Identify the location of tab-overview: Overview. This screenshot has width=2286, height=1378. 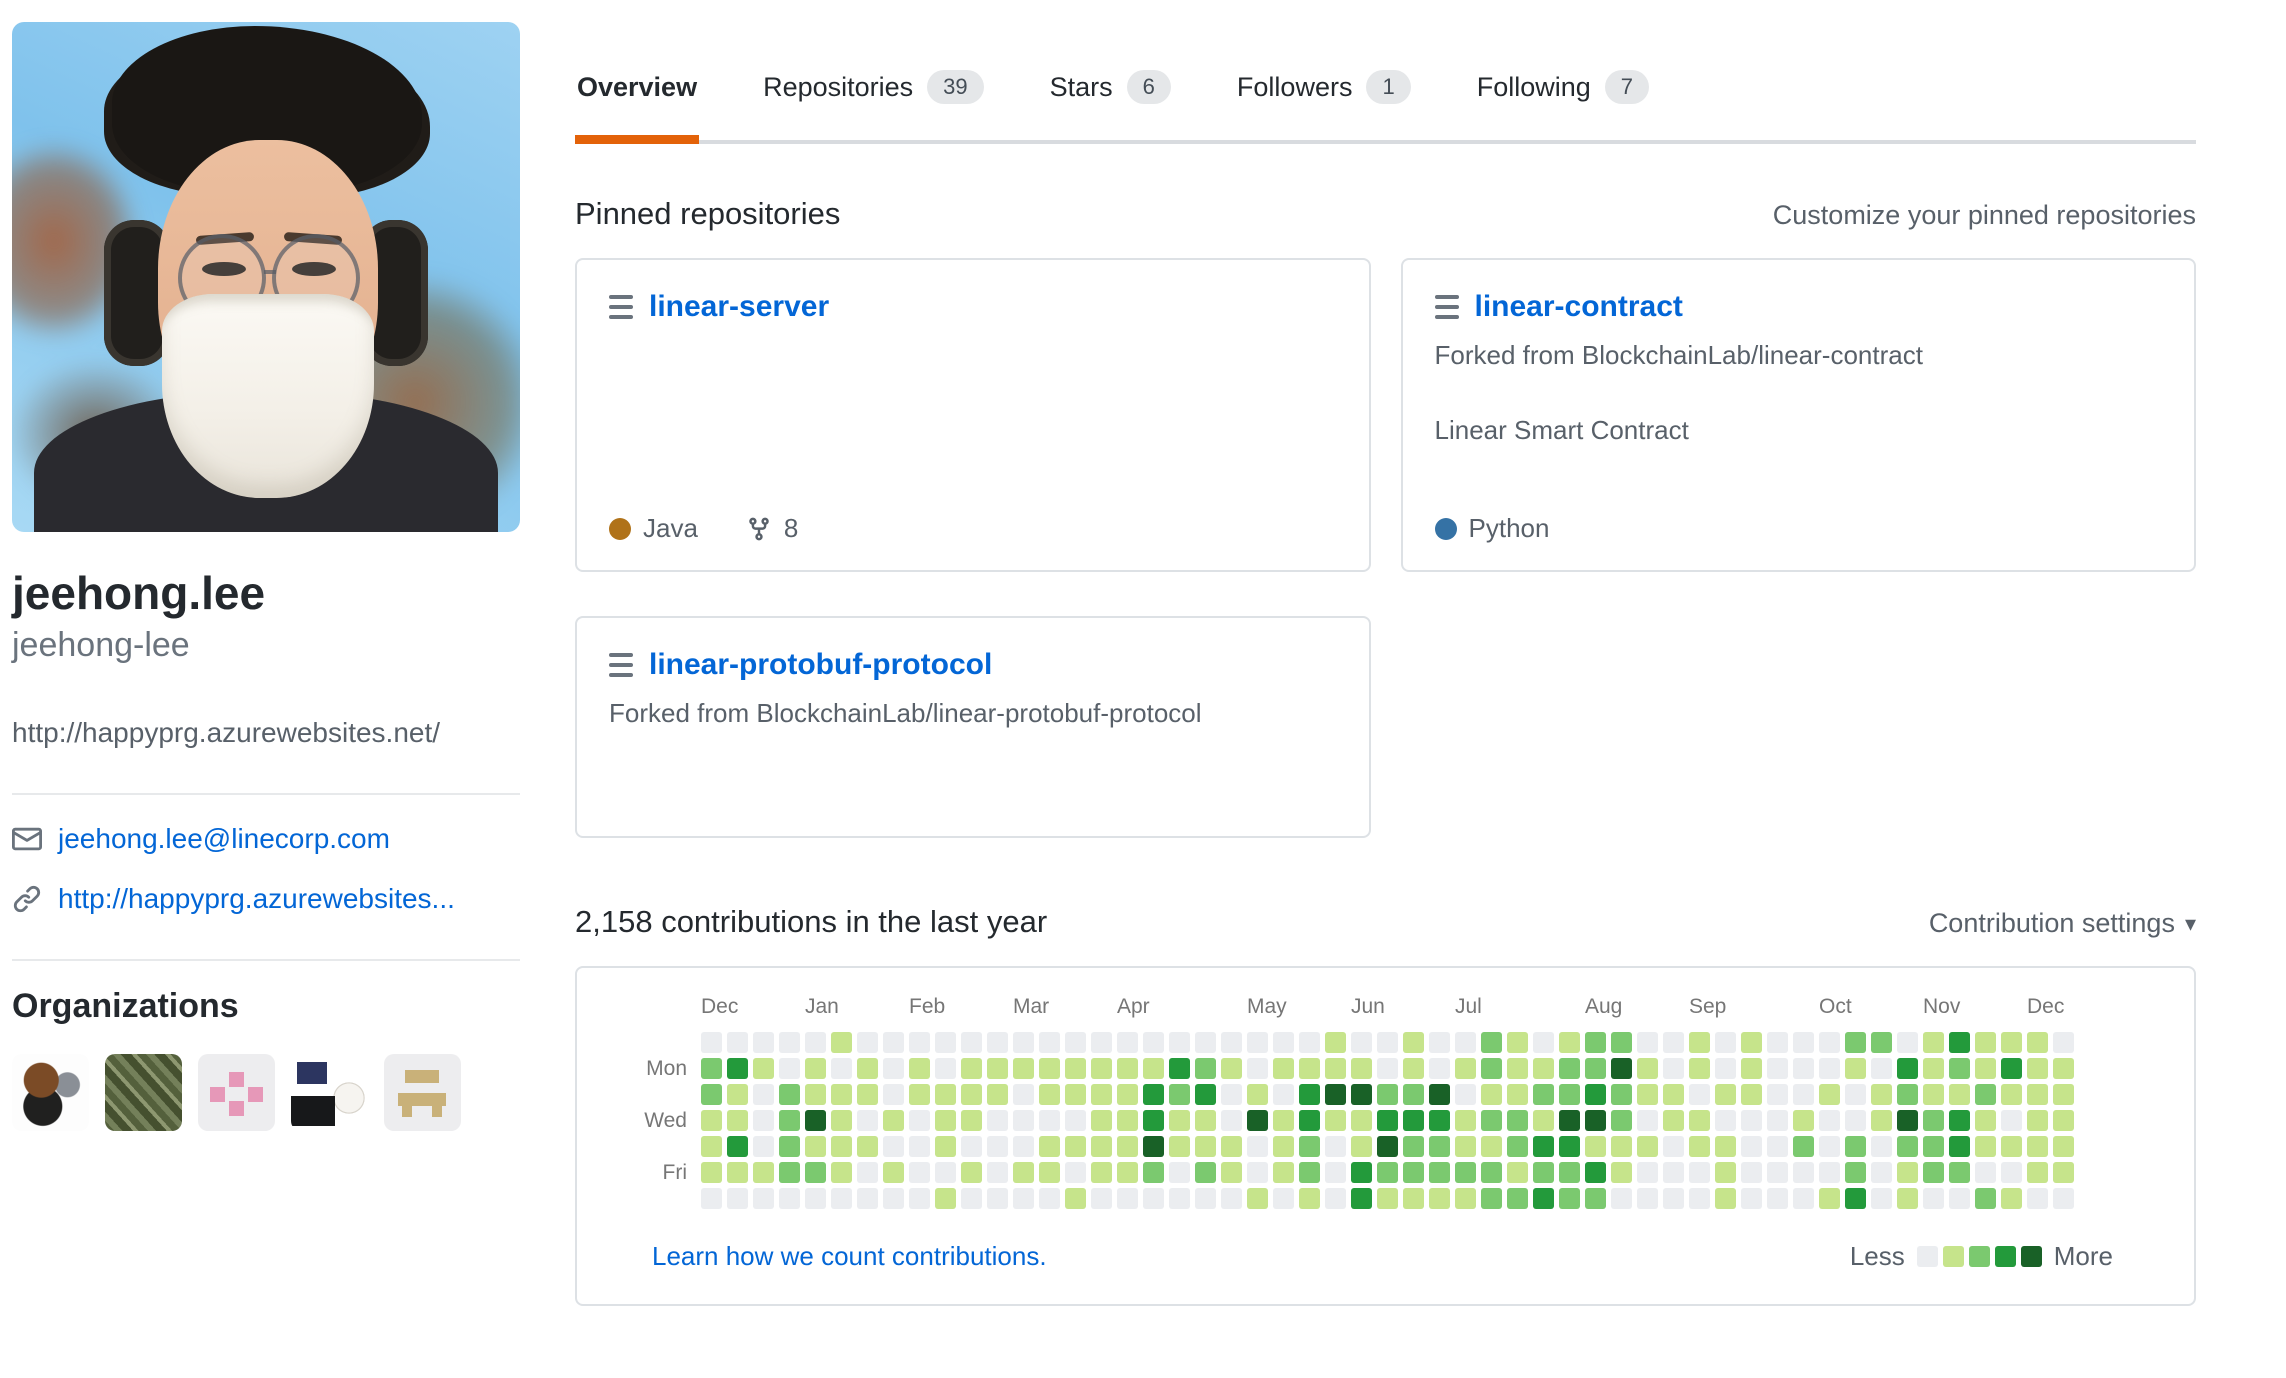
(637, 101).